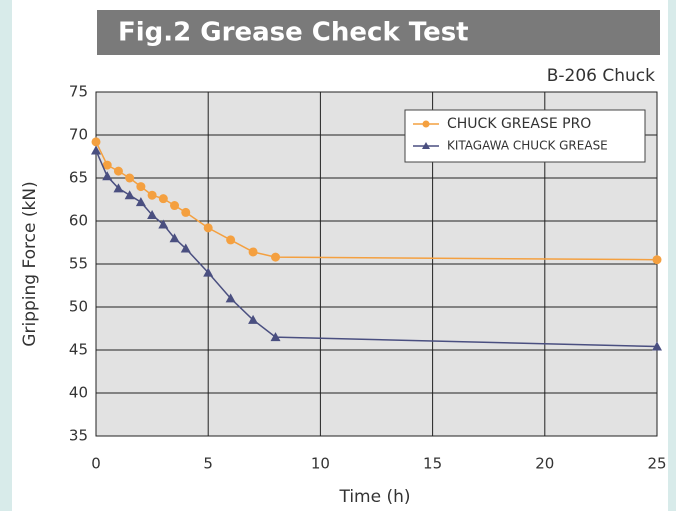 The height and width of the screenshot is (511, 676). Describe the element at coordinates (544, 464) in the screenshot. I see `x-tick-label: 20` at that location.